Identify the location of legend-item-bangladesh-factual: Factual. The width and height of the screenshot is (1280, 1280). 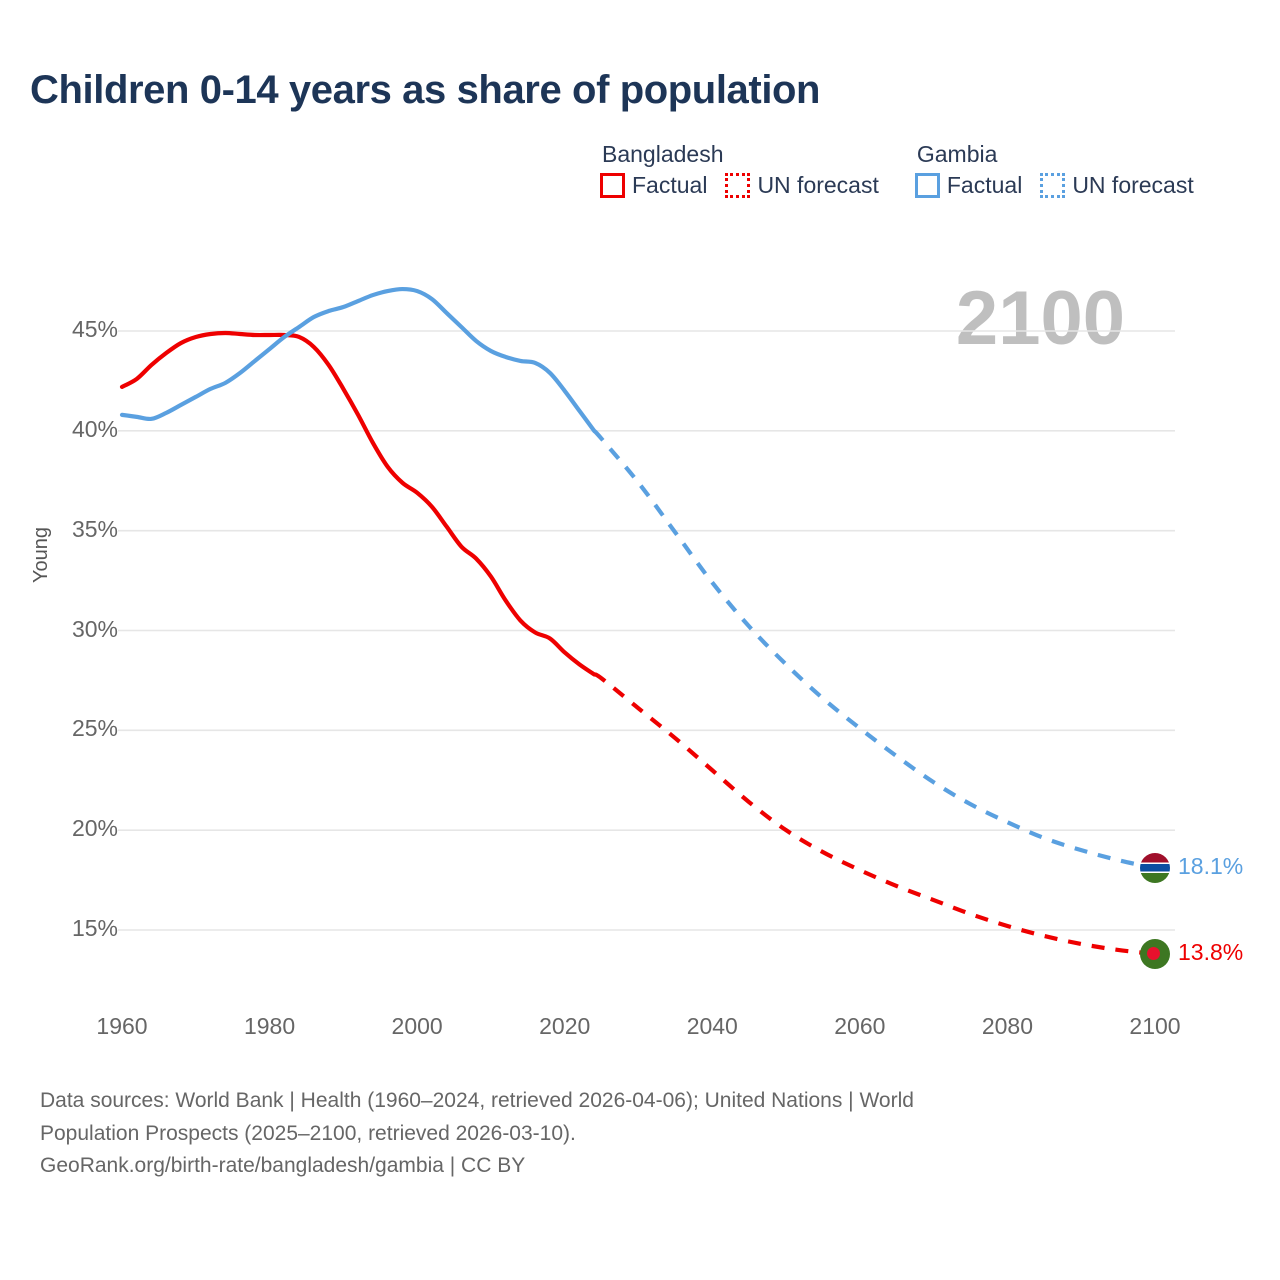
(653, 185).